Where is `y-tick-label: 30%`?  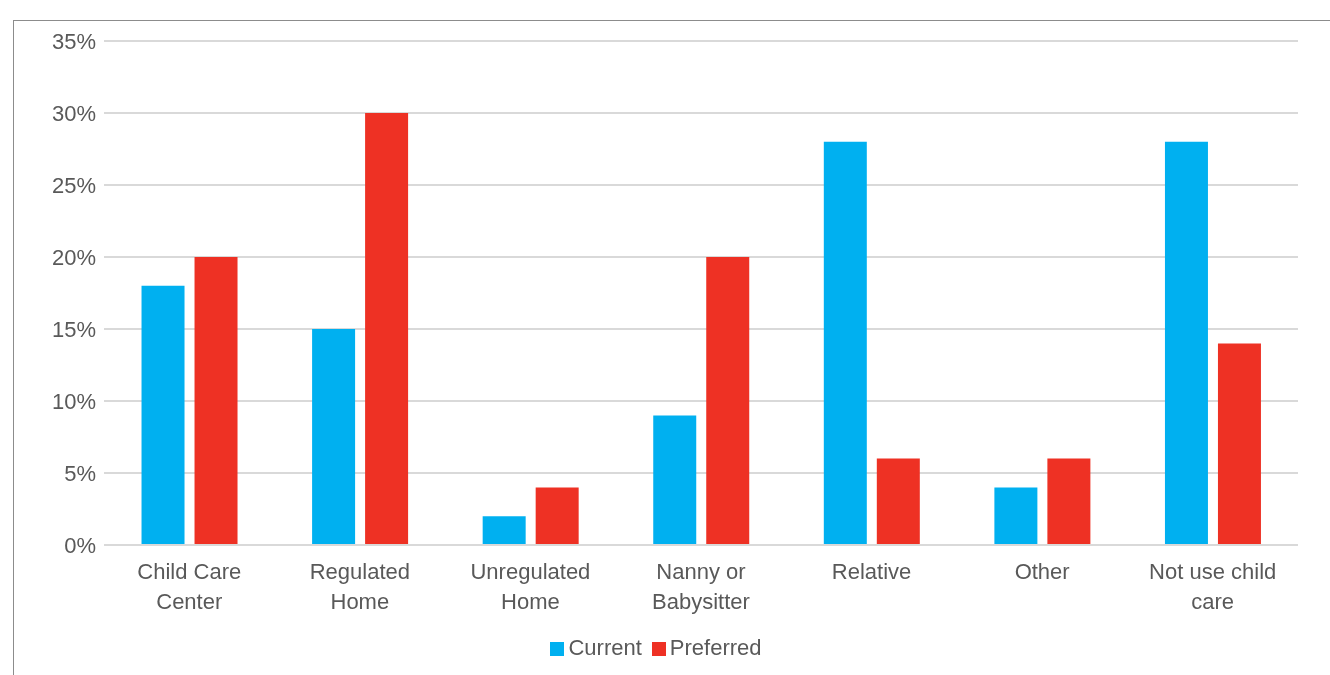
y-tick-label: 30% is located at coordinates (73, 113).